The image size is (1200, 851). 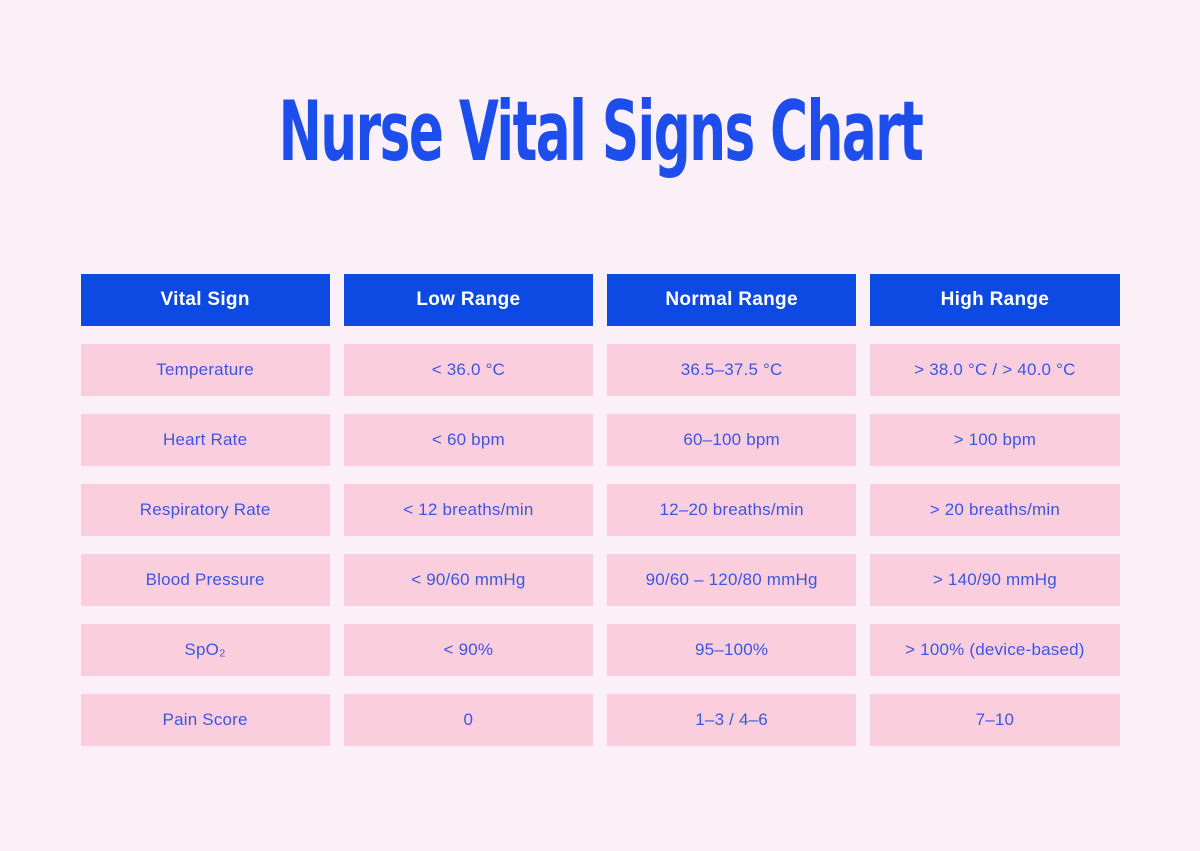 I want to click on cell-pain-score-label: Pain Score, so click(x=205, y=720).